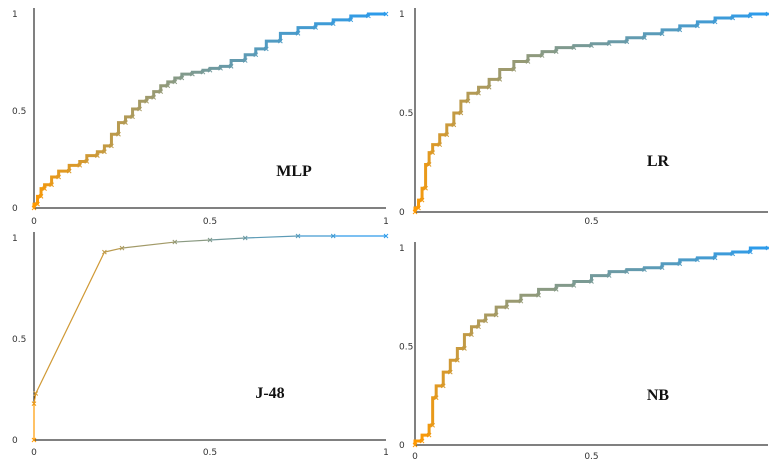 The image size is (769, 462). What do you see at coordinates (34, 453) in the screenshot?
I see `x-tick-label: 0` at bounding box center [34, 453].